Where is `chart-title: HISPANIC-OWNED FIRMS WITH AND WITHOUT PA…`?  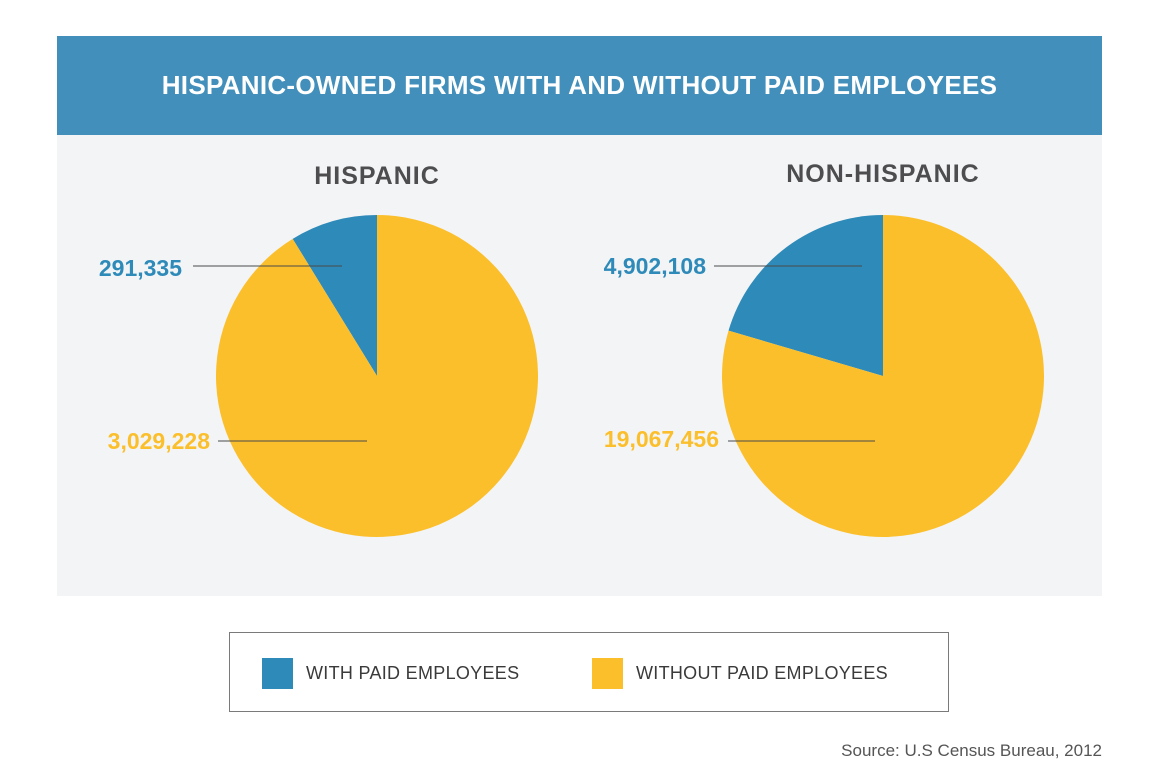 chart-title: HISPANIC-OWNED FIRMS WITH AND WITHOUT PA… is located at coordinates (579, 85).